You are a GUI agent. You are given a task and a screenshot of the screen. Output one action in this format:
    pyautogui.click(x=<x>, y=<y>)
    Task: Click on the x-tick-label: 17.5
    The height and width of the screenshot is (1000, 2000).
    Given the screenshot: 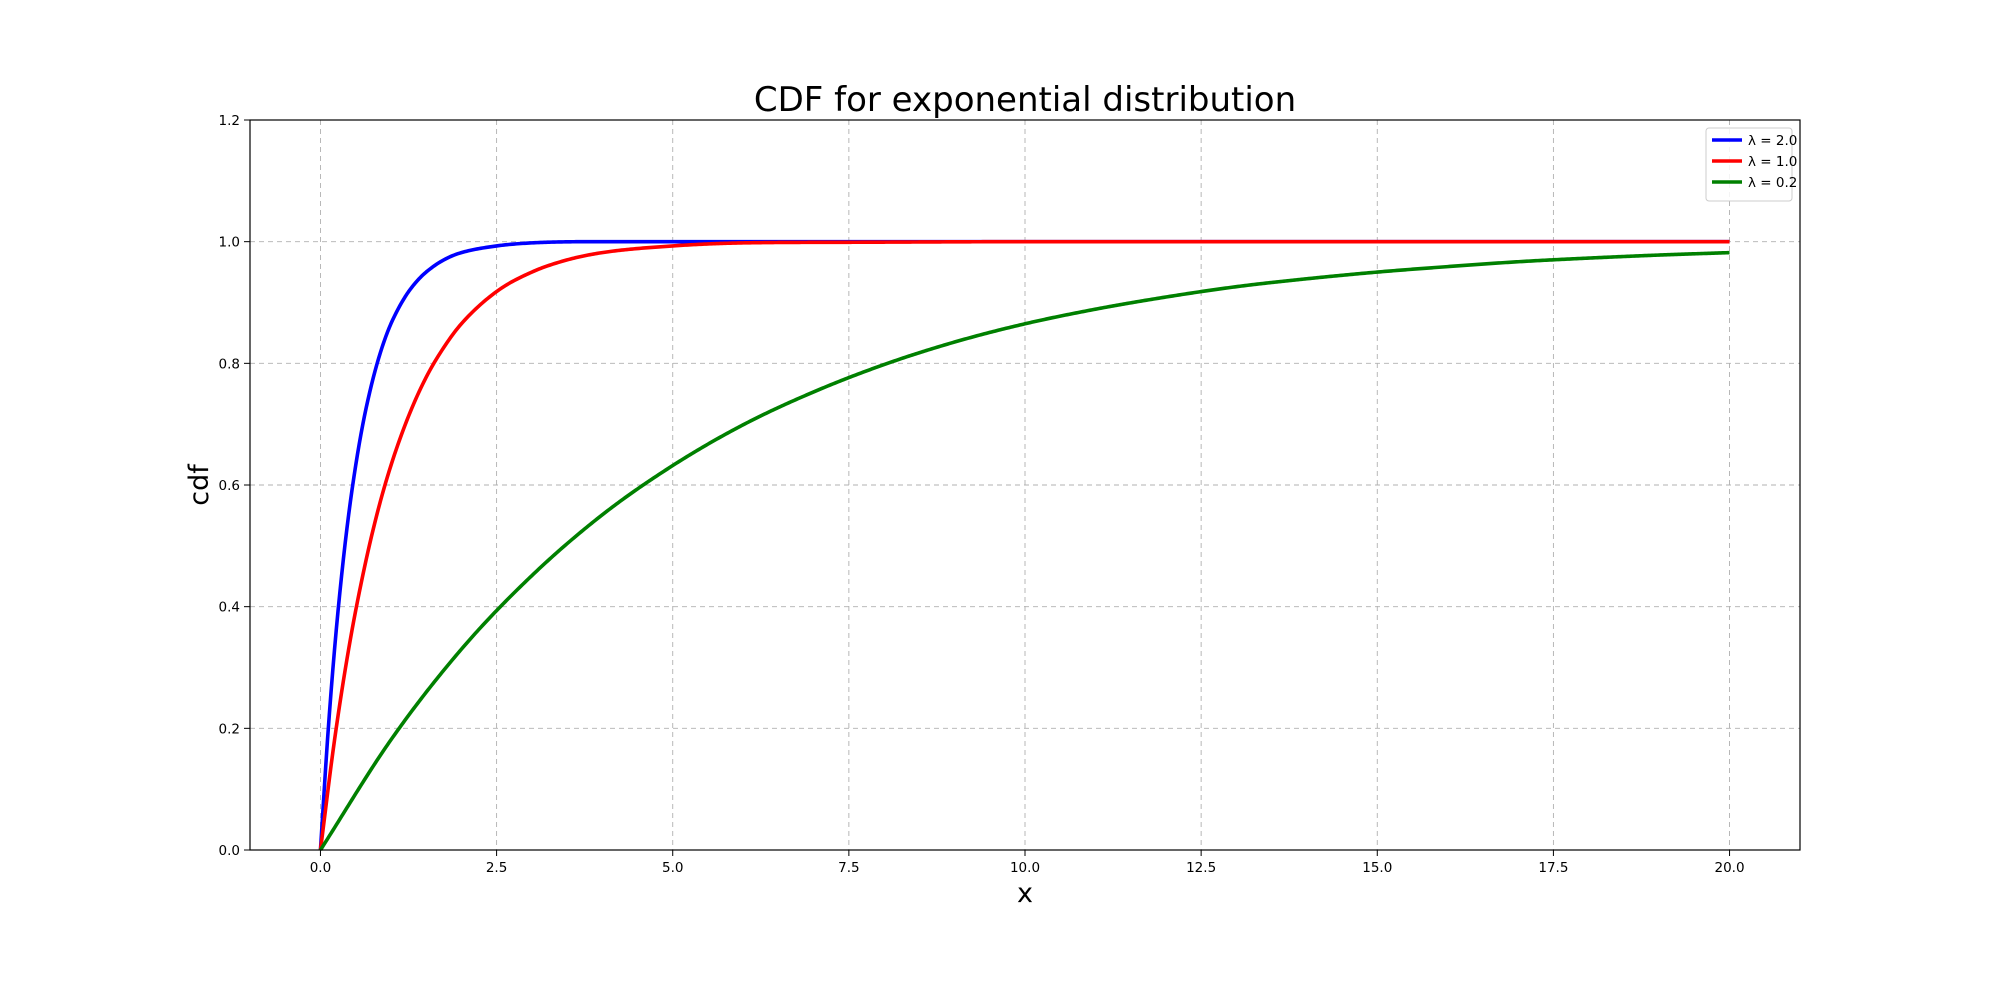 What is the action you would take?
    pyautogui.click(x=1553, y=868)
    